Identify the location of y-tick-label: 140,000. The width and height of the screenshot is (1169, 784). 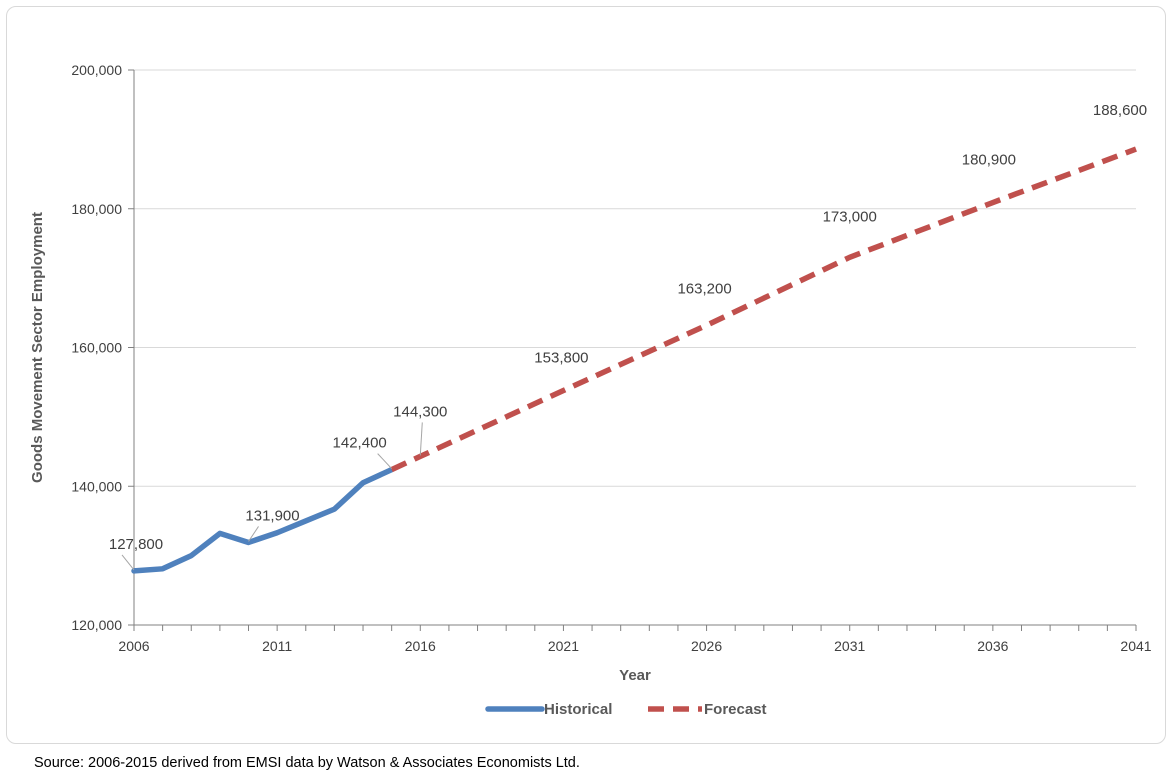
(96, 486).